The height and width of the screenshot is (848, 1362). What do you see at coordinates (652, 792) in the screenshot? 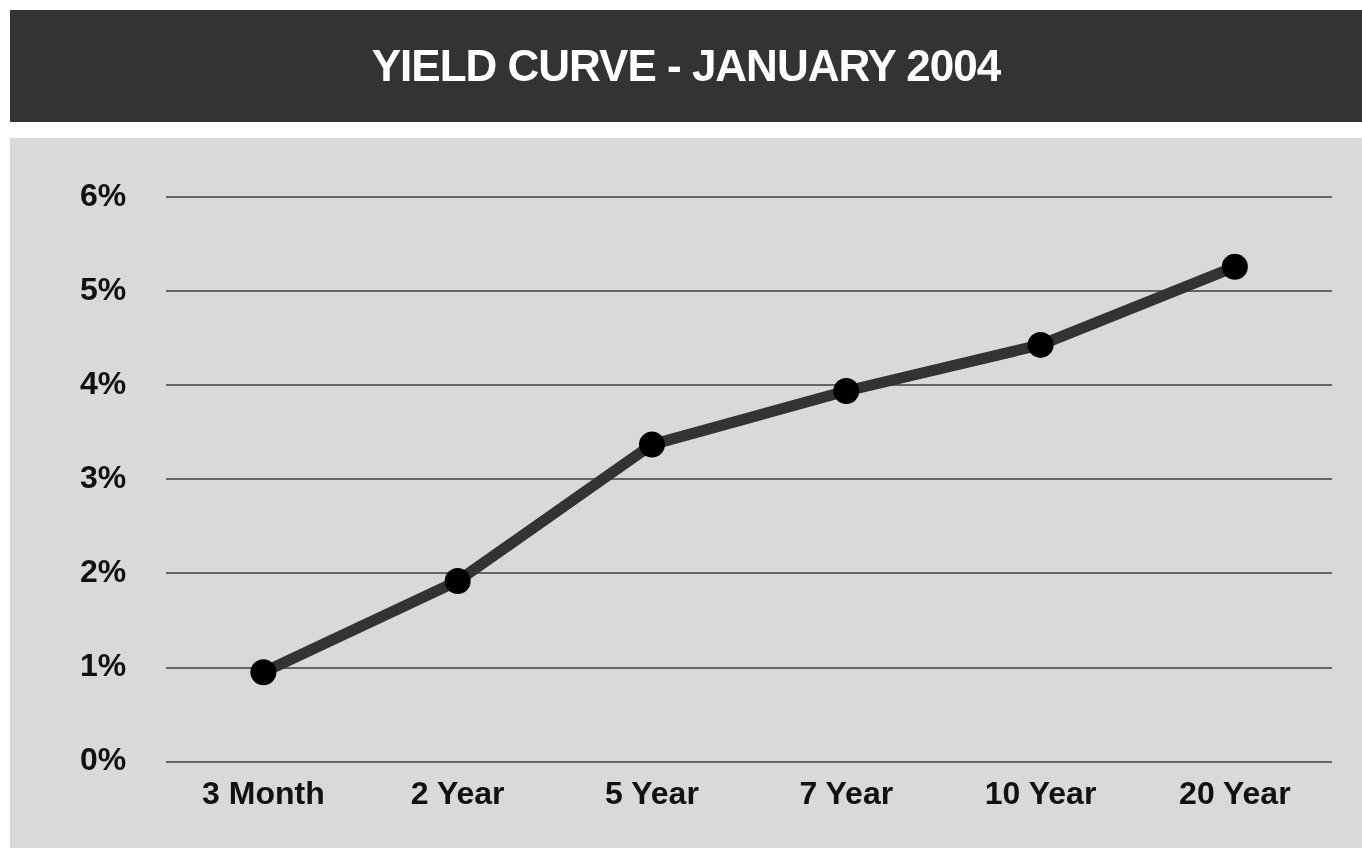
I see `x-tick-label: 5 Year` at bounding box center [652, 792].